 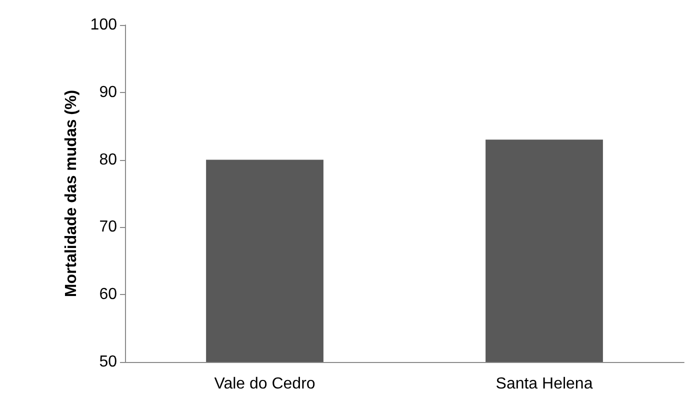 What do you see at coordinates (544, 384) in the screenshot?
I see `x-tick-label: Santa Helena` at bounding box center [544, 384].